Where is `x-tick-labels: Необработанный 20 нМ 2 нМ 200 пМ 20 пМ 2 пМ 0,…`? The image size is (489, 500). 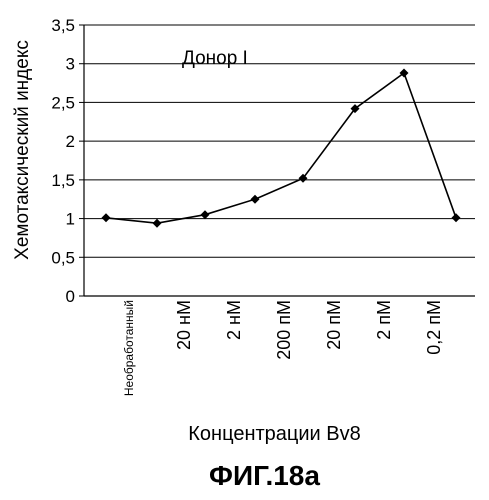 x-tick-labels: Необработанный 20 нМ 2 нМ 200 пМ 20 пМ 2 пМ 0,… is located at coordinates (283, 348).